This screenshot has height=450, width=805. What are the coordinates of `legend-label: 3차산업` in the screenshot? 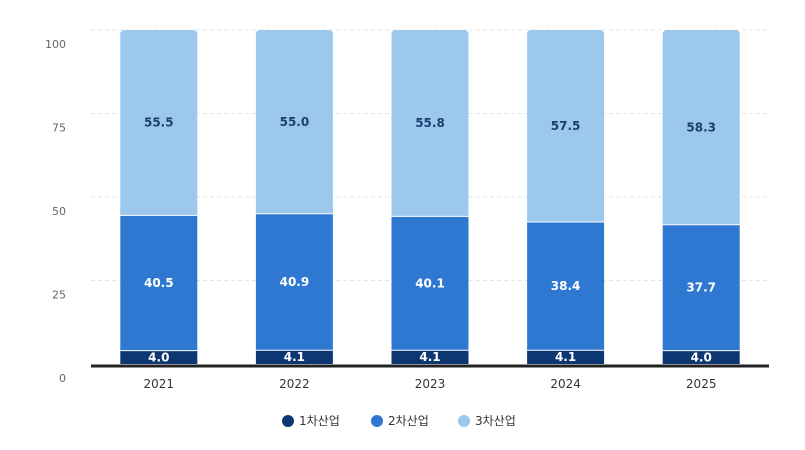 It's located at (495, 421).